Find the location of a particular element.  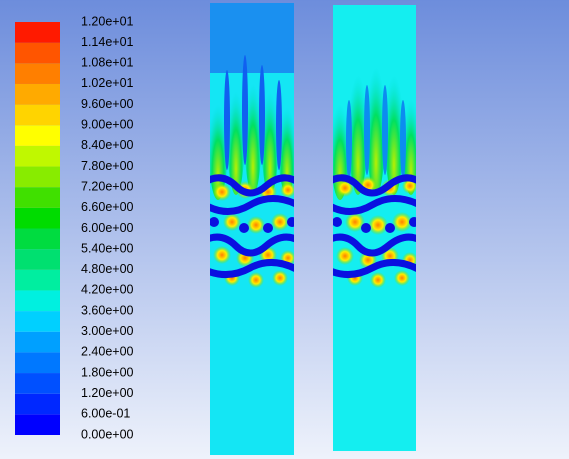

tick-label: 6.60e+00 is located at coordinates (107, 207).